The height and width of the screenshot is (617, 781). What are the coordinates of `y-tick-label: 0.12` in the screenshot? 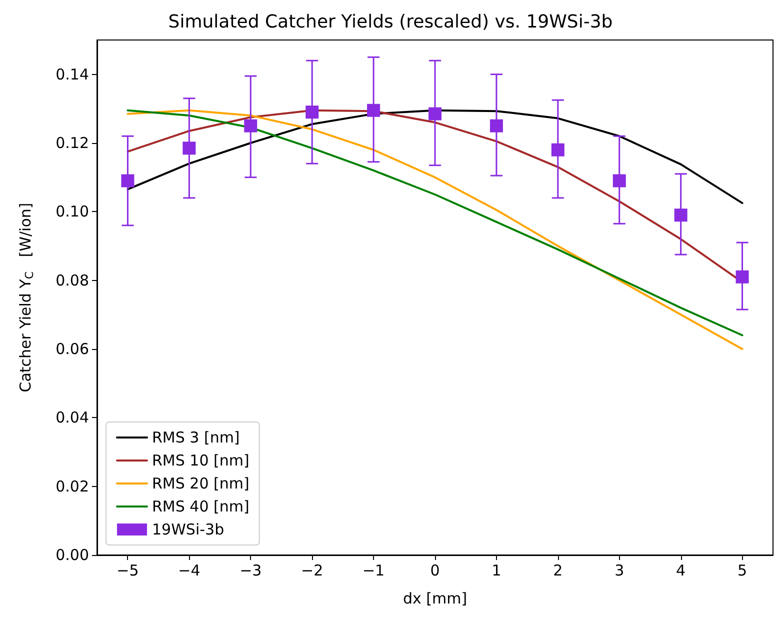 It's located at (72, 143).